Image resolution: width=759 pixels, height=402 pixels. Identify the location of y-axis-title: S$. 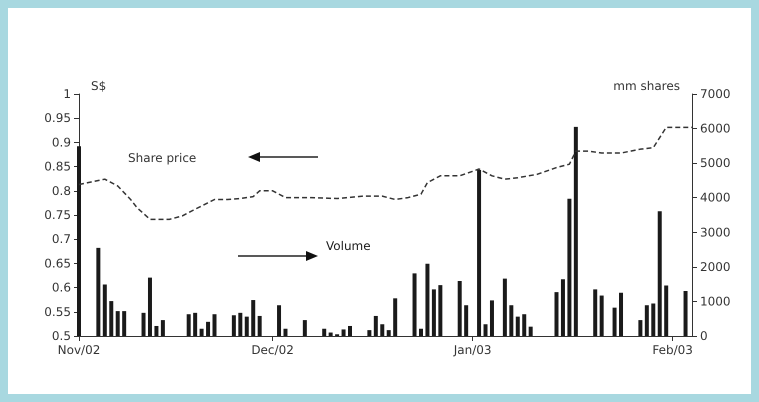
(98, 86).